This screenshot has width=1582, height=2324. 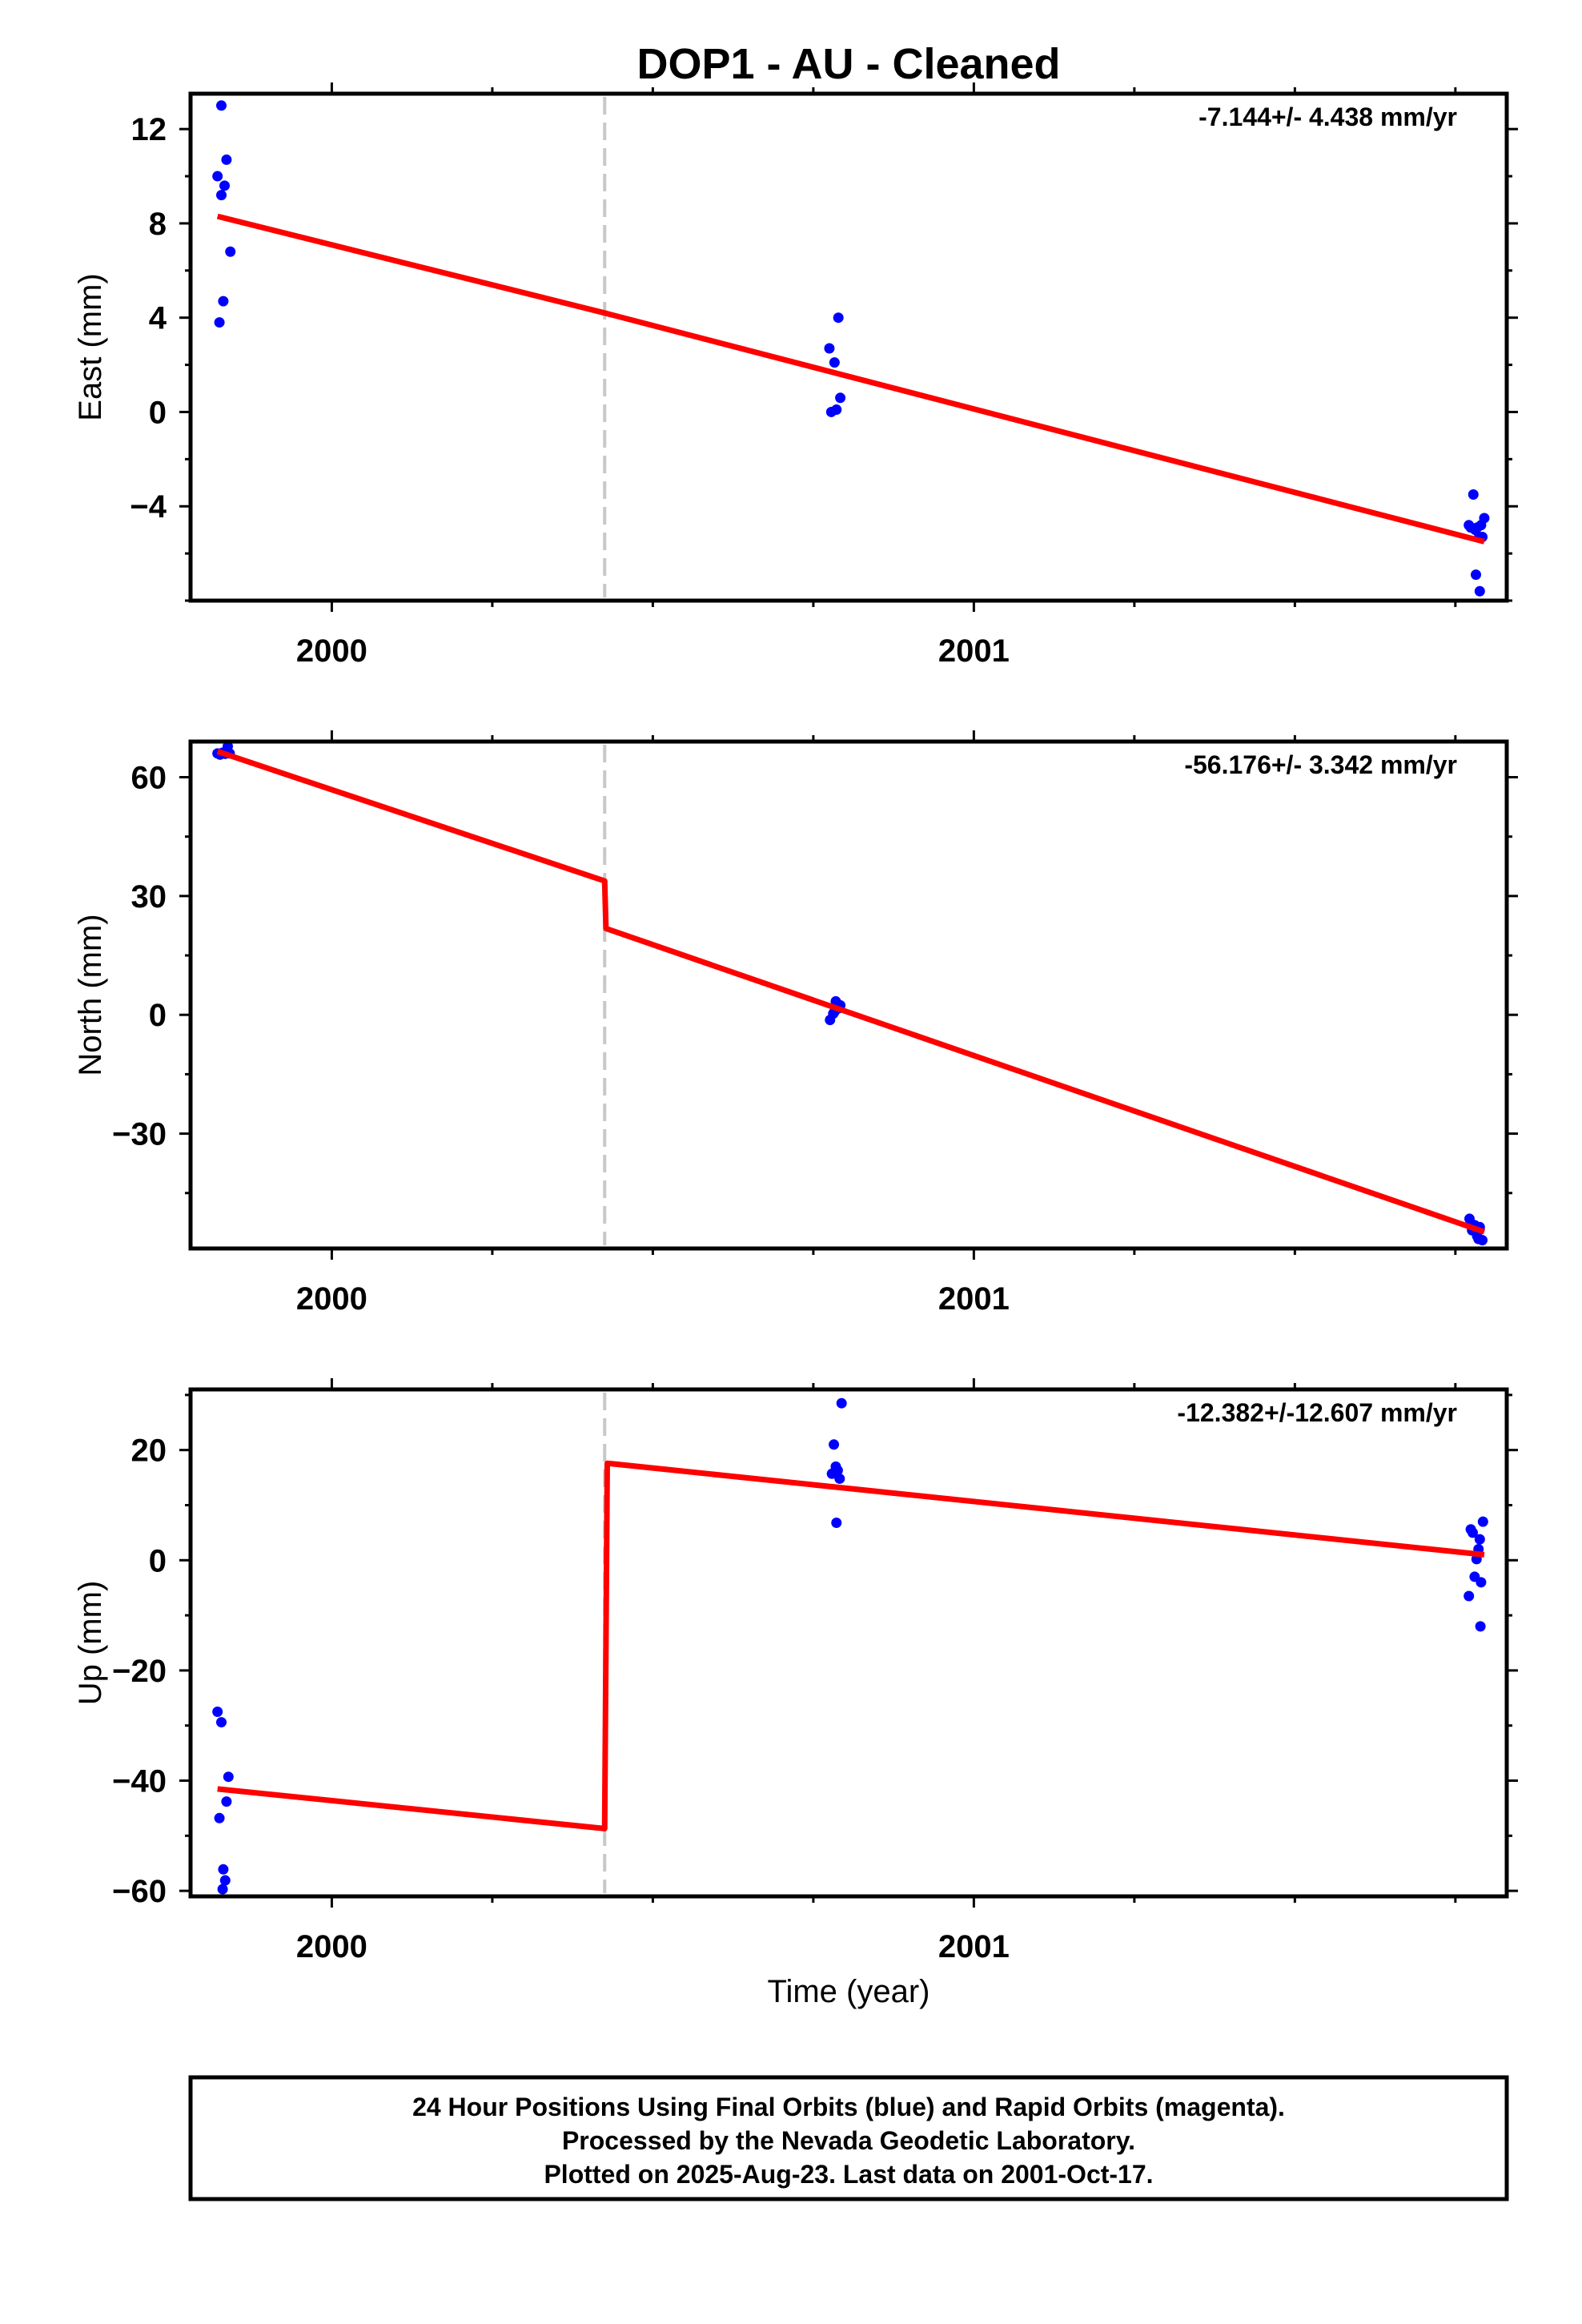 What do you see at coordinates (149, 129) in the screenshot?
I see `y-tick-label: 12` at bounding box center [149, 129].